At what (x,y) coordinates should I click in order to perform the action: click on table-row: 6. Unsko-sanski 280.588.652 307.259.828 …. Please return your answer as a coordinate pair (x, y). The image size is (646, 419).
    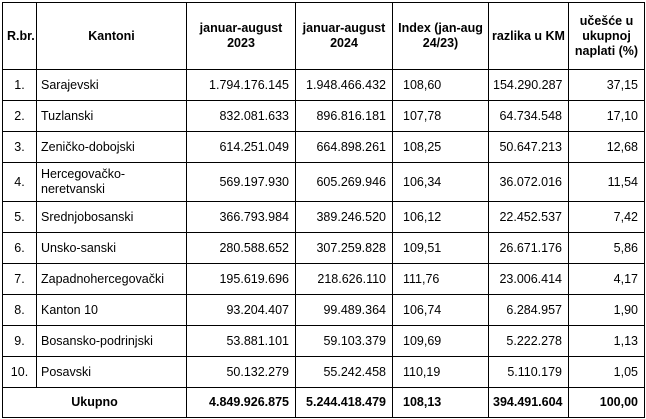
    Looking at the image, I should click on (323, 248).